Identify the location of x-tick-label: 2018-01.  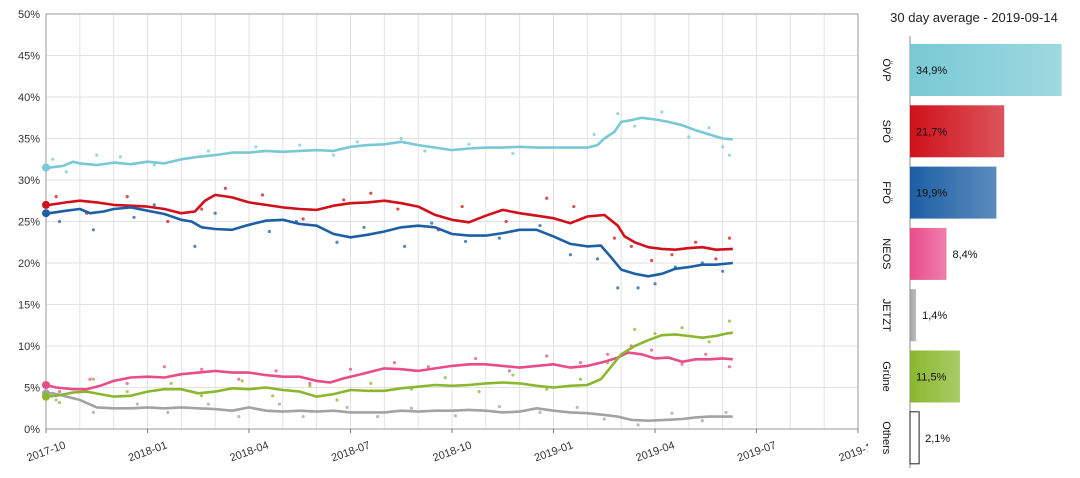
(148, 451).